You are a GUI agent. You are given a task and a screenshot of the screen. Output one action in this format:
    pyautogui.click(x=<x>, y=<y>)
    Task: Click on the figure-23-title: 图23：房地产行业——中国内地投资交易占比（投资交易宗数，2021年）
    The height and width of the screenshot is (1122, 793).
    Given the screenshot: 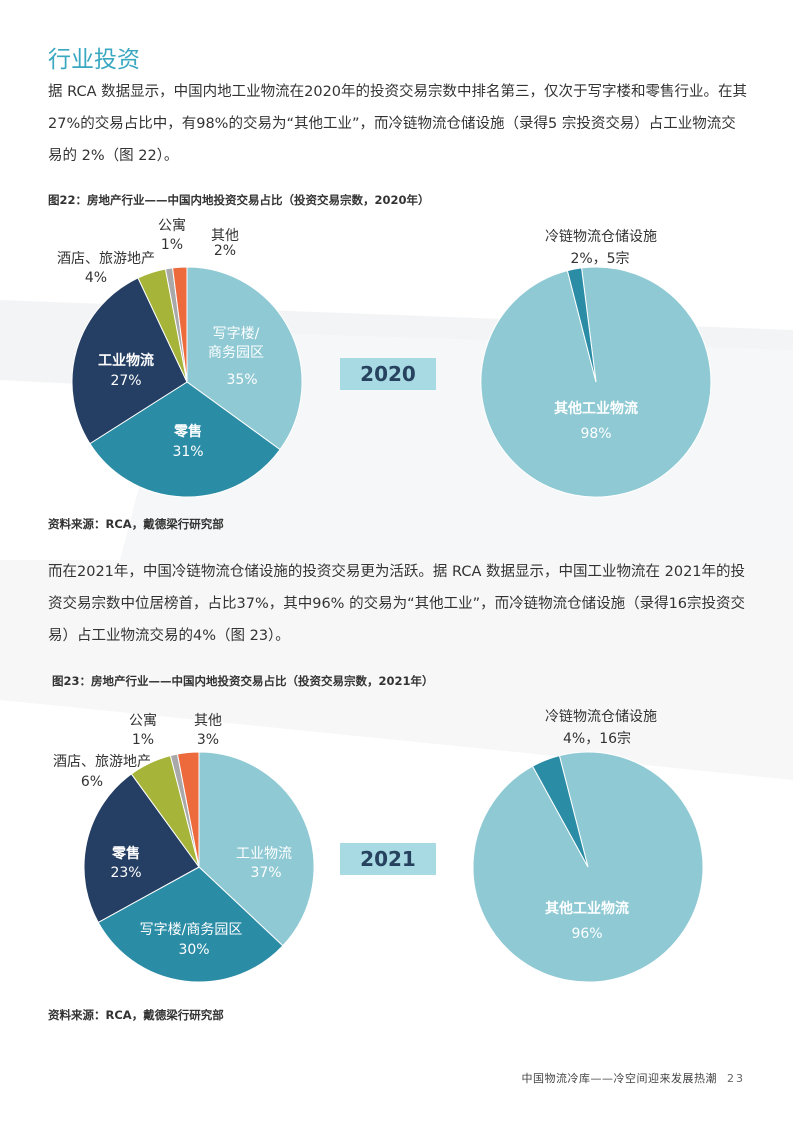 What is the action you would take?
    pyautogui.click(x=243, y=681)
    